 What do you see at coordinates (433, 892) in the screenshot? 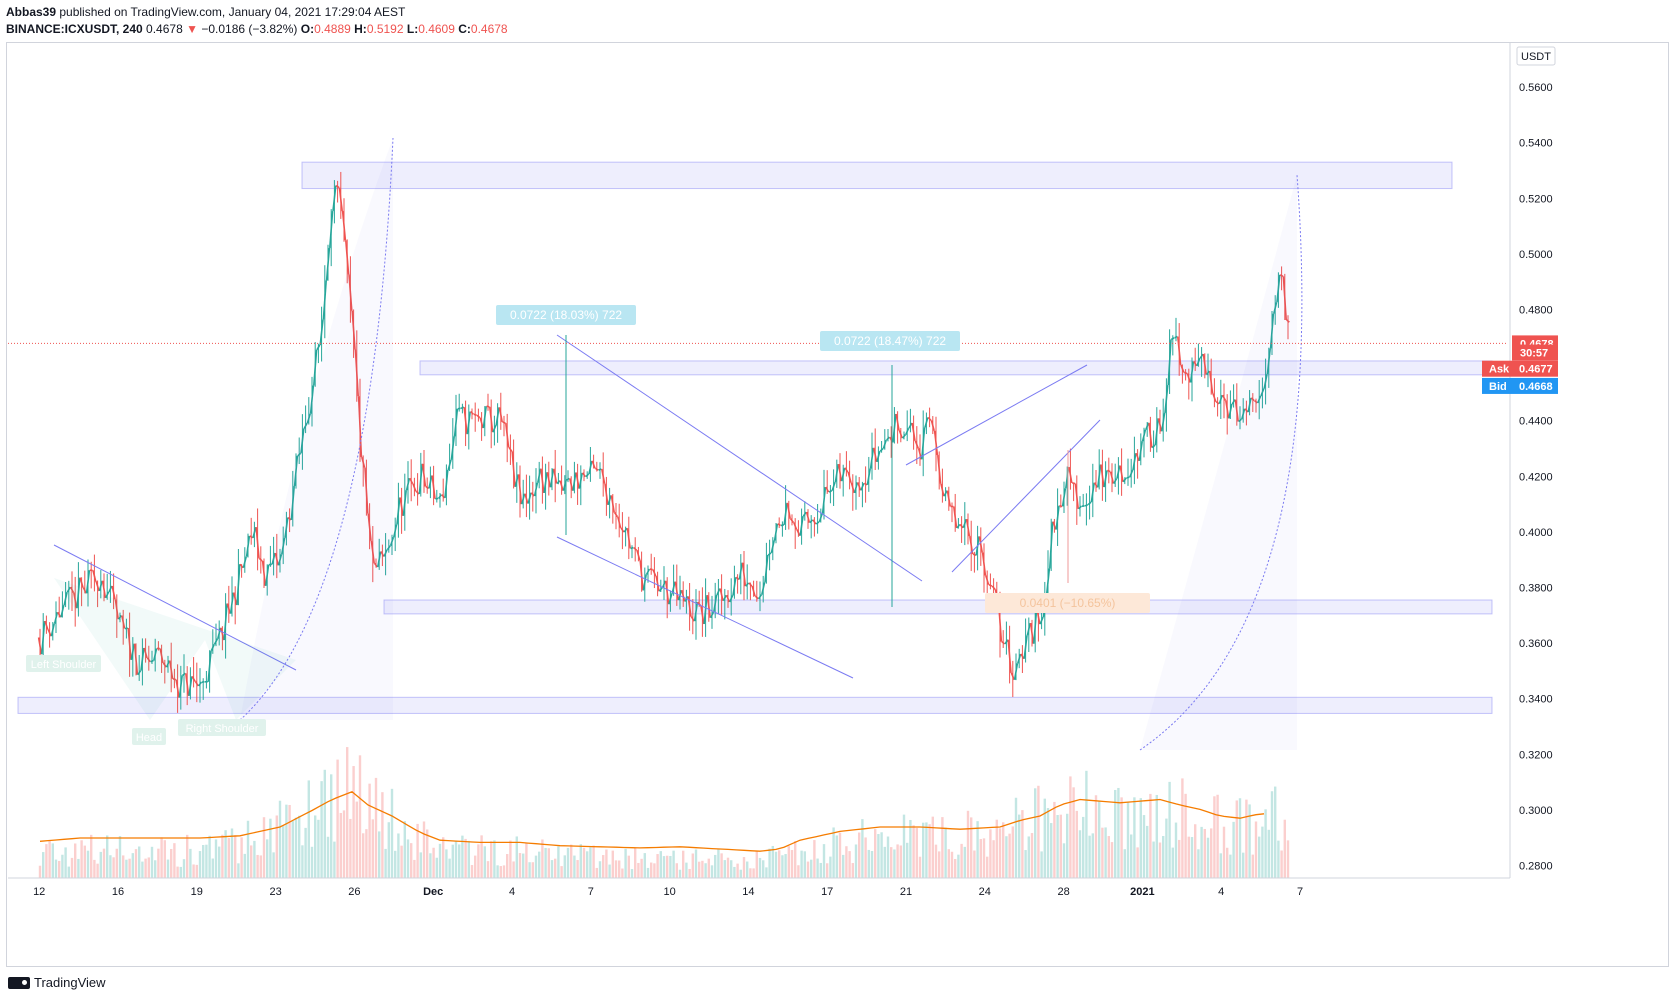
I see `x-tick-label: Dec` at bounding box center [433, 892].